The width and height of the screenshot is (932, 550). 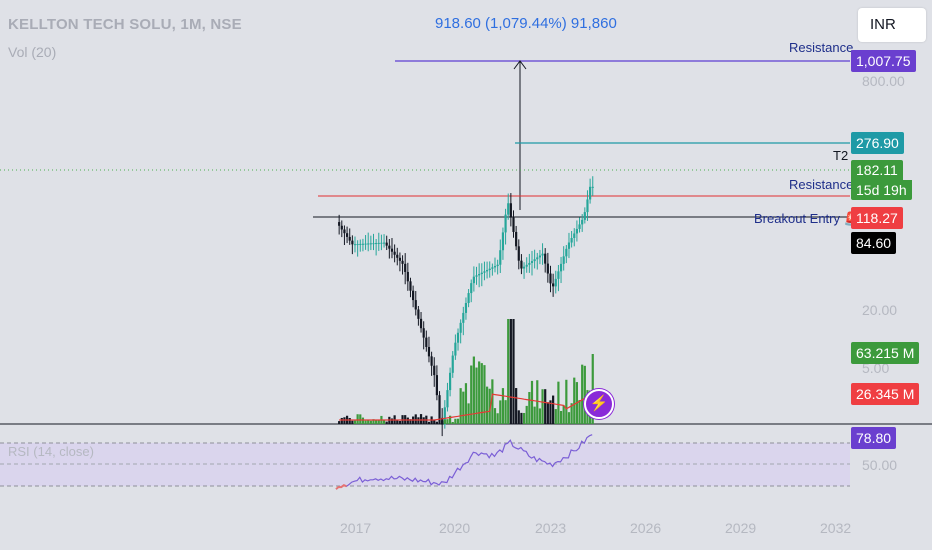 I want to click on currency-button: INR, so click(x=892, y=25).